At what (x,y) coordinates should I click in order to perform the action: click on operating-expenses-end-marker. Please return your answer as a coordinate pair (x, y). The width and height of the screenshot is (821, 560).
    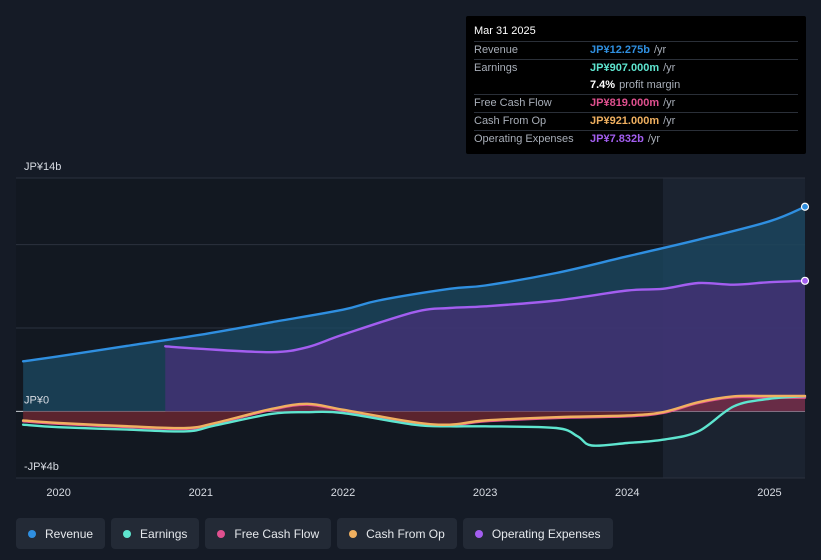
    Looking at the image, I should click on (805, 280).